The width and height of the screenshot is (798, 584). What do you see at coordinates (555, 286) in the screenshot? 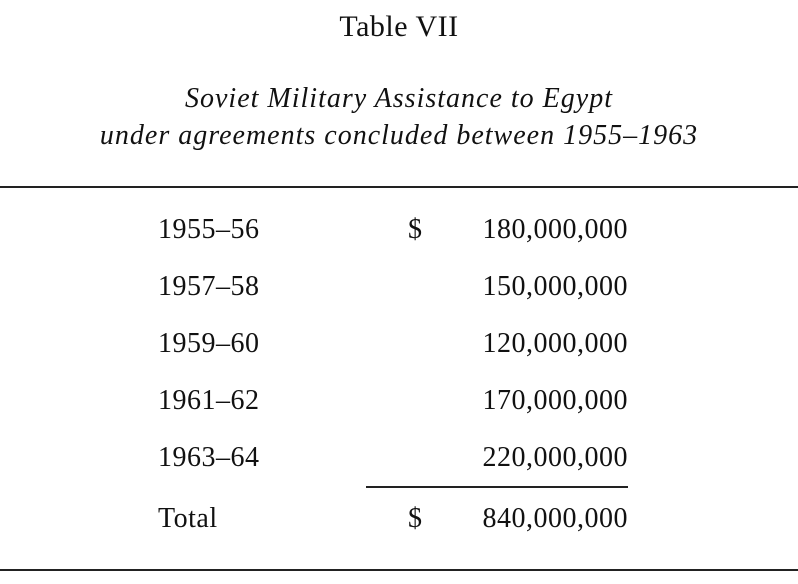
I see `amount-cell: 150,000,000` at bounding box center [555, 286].